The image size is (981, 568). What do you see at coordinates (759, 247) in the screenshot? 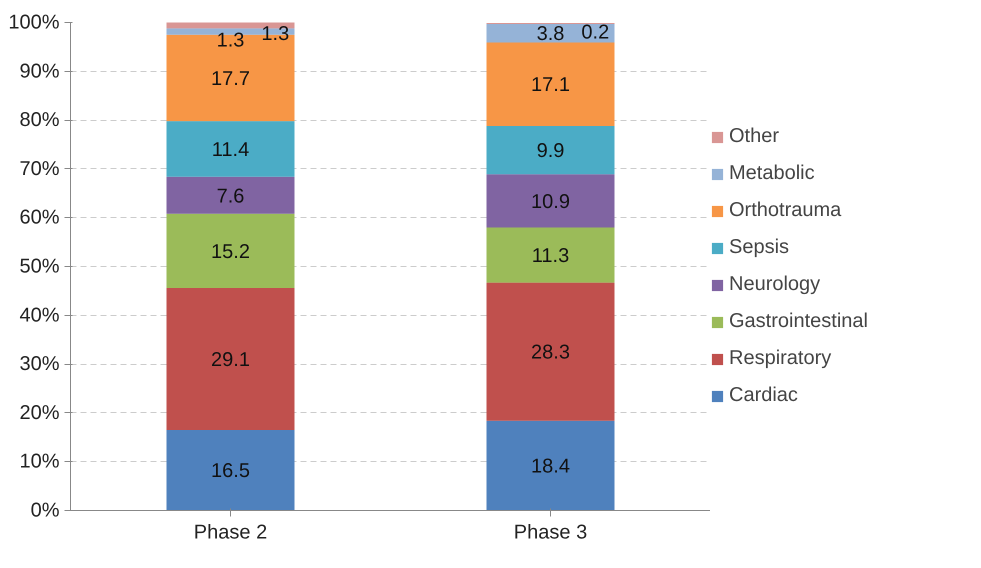
I see `legend-label: Sepsis` at bounding box center [759, 247].